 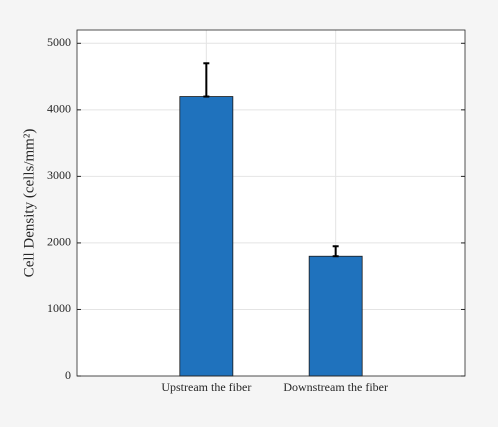 I want to click on y-axis-label: Cell Density (cells/mm²), so click(x=29, y=203).